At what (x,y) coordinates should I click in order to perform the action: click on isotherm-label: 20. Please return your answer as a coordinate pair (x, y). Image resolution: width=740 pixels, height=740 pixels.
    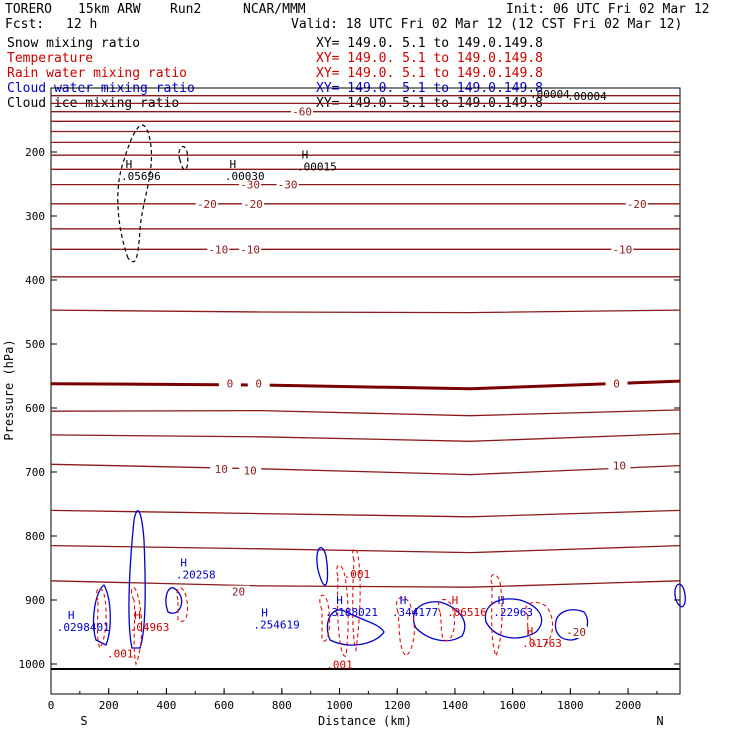
    Looking at the image, I should click on (238, 592).